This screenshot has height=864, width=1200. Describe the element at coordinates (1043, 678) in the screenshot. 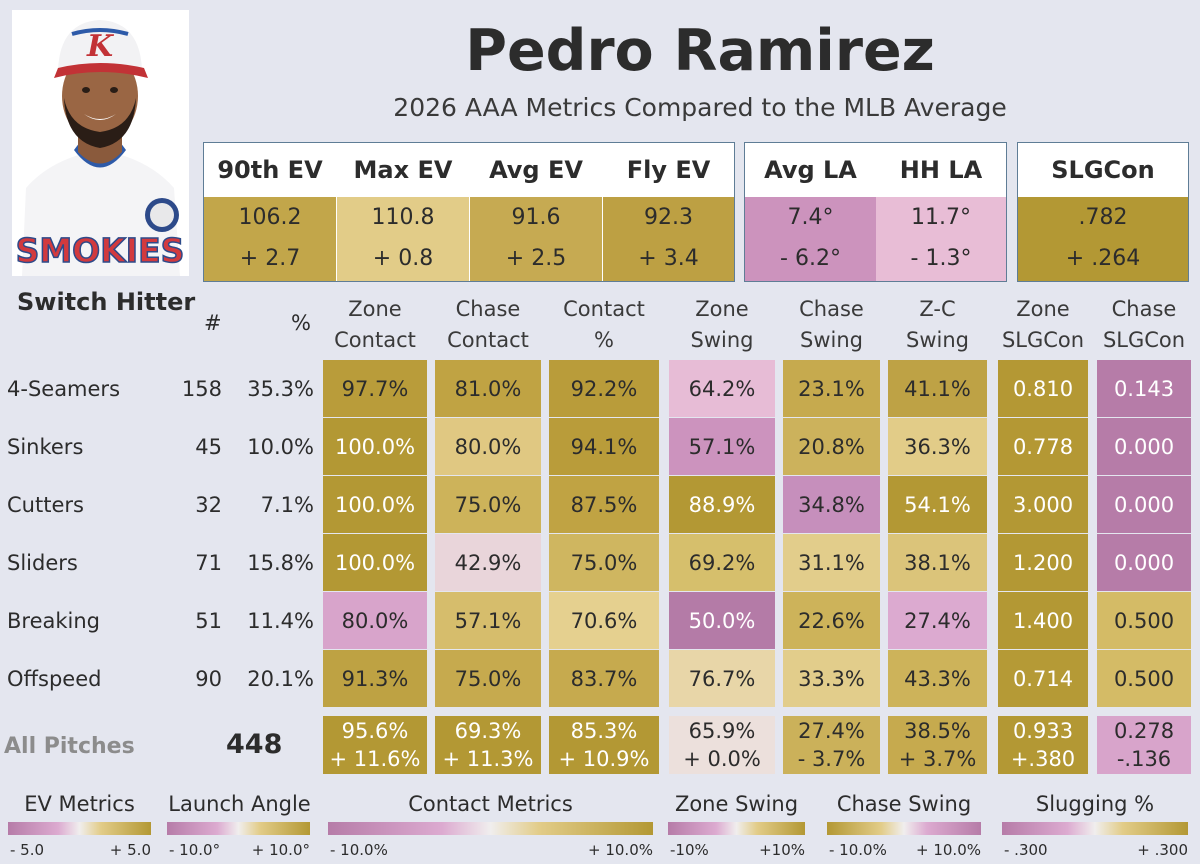

I see `metric-cell: 0.714` at that location.